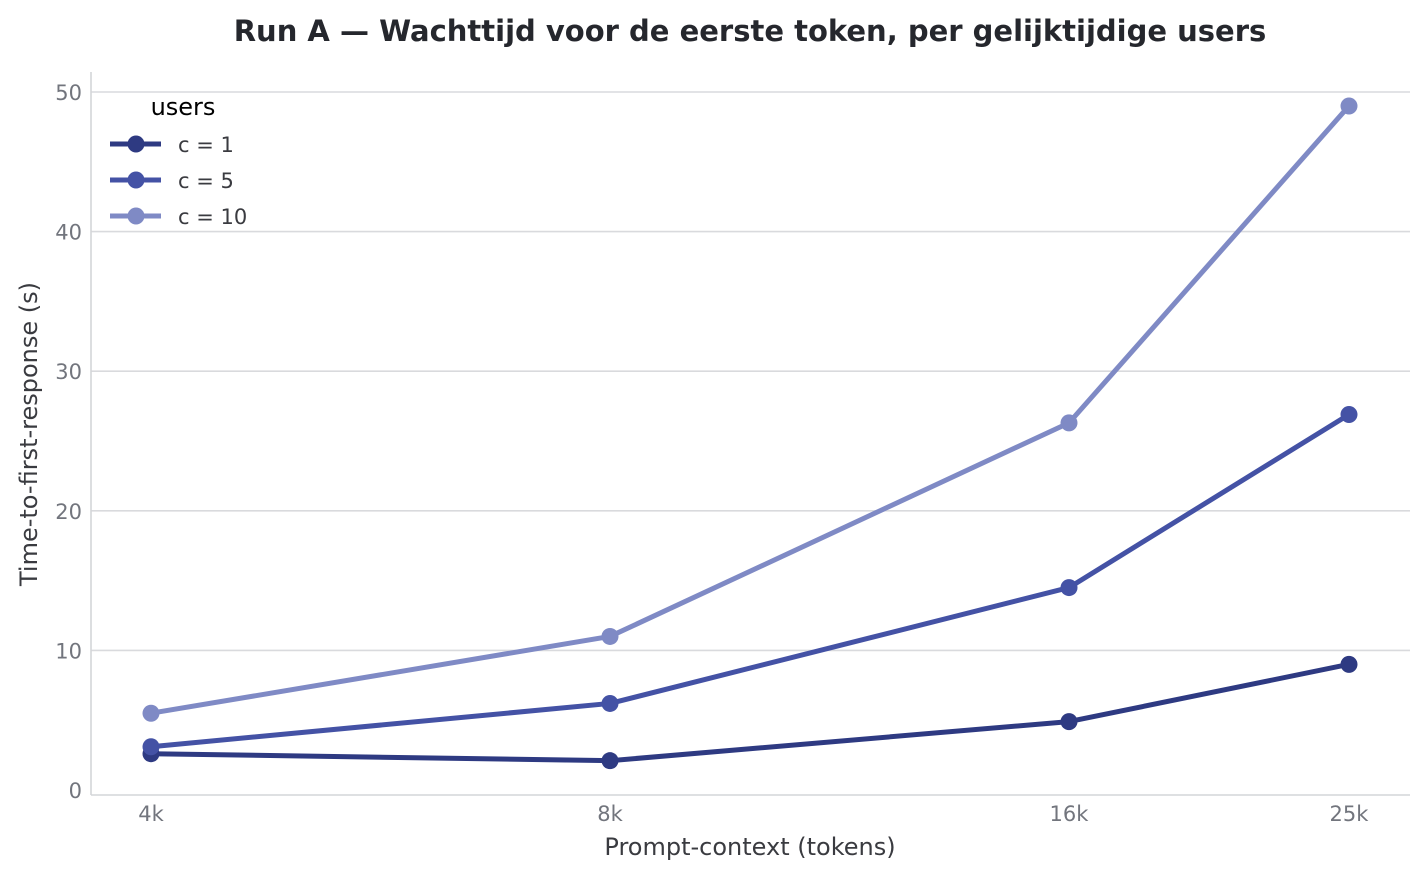 The image size is (1425, 878). What do you see at coordinates (183, 107) in the screenshot?
I see `legend-title: users` at bounding box center [183, 107].